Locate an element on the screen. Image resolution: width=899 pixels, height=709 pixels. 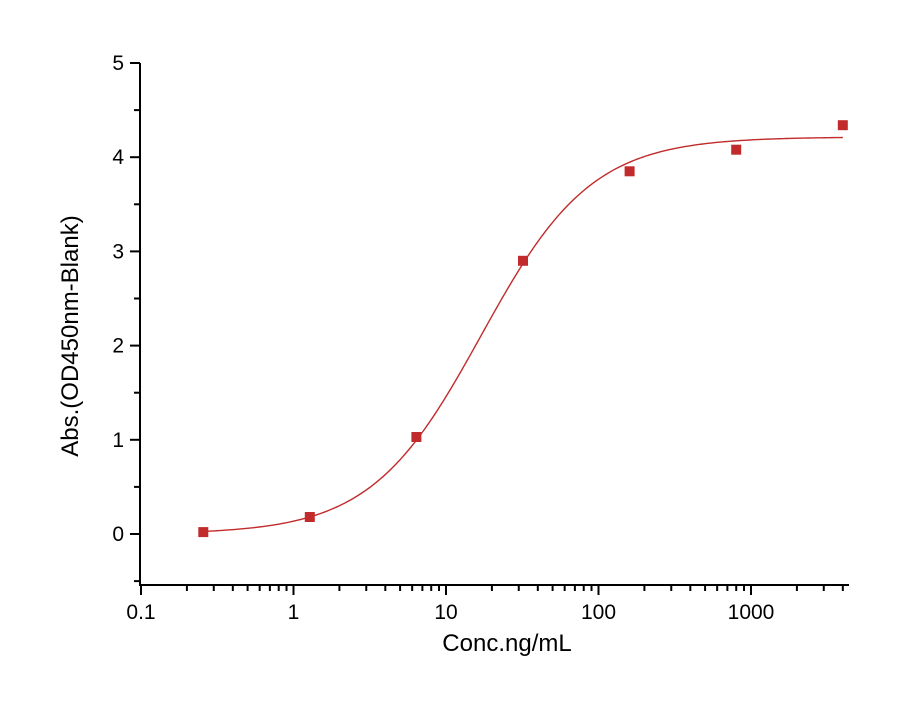
x-axis-title: Conc.ng/mL is located at coordinates (507, 643).